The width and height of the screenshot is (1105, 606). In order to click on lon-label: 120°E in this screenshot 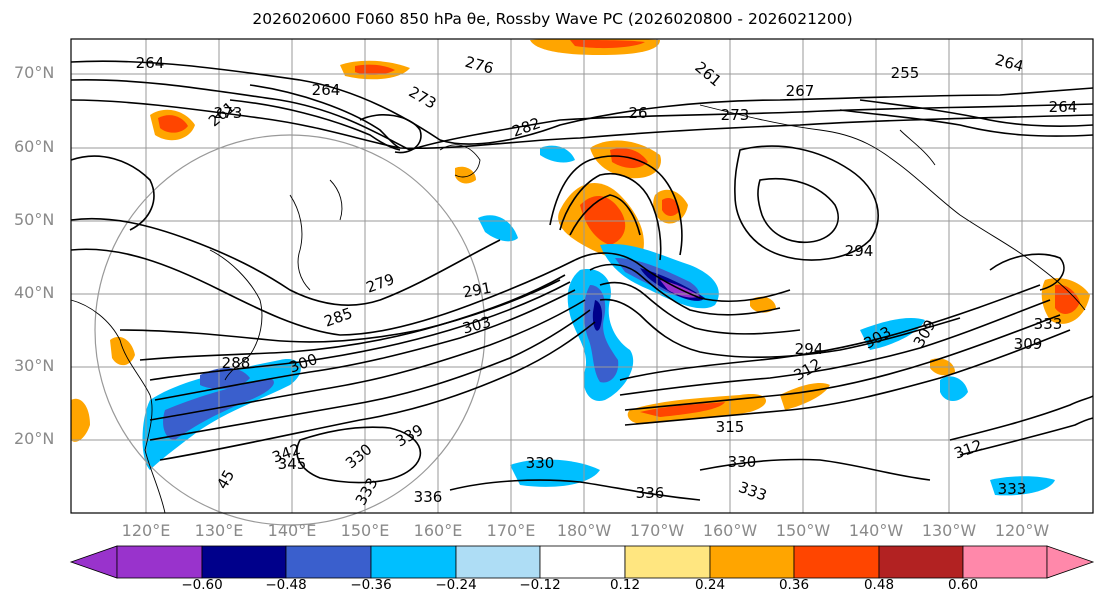, I will do `click(146, 530)`.